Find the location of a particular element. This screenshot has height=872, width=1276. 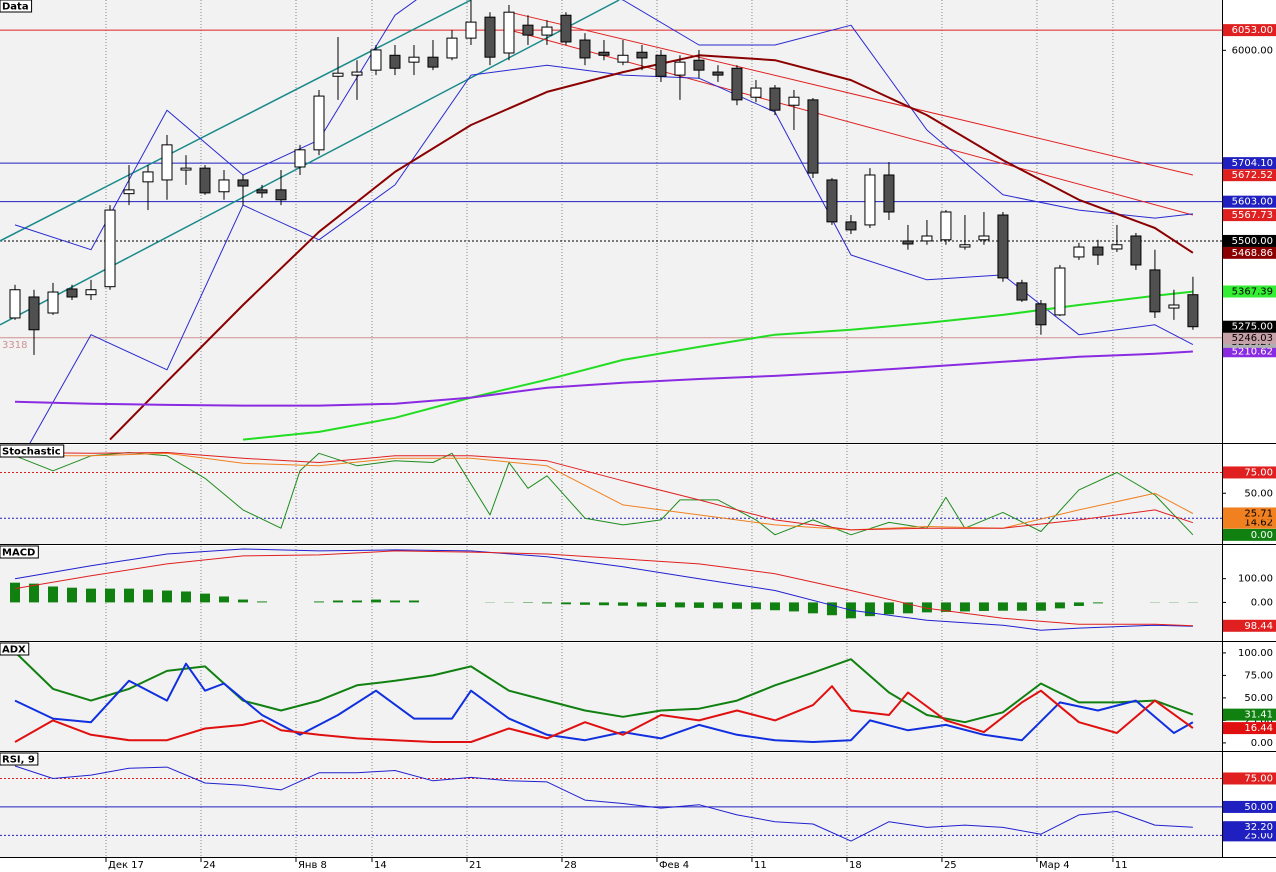

price-marker-label: 5500.00 is located at coordinates (1252, 241).